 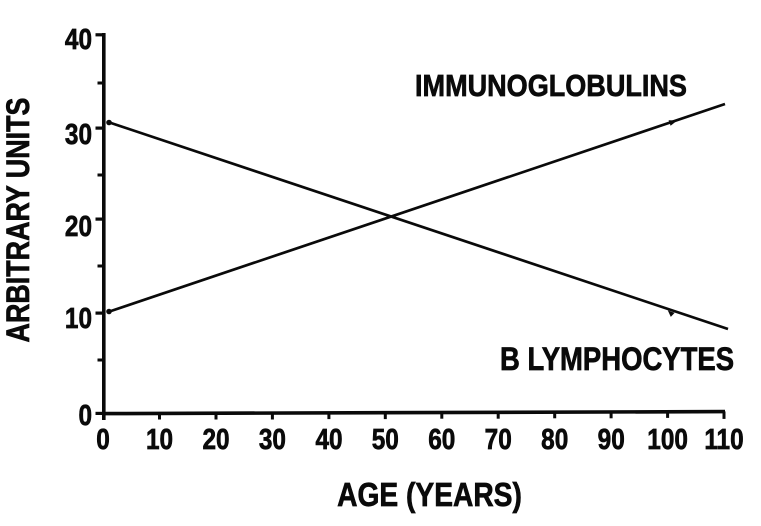 I want to click on svg-text: ARBITRARY UNITS, so click(x=19, y=220).